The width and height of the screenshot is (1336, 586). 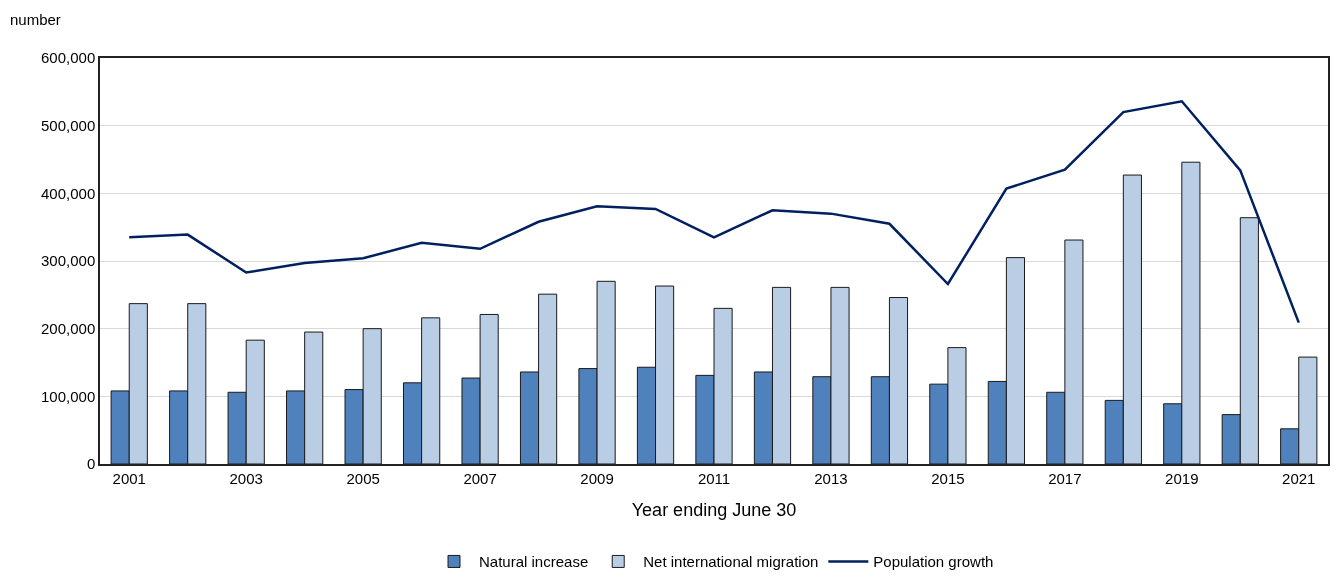 What do you see at coordinates (731, 562) in the screenshot?
I see `legend-label: Net international migration` at bounding box center [731, 562].